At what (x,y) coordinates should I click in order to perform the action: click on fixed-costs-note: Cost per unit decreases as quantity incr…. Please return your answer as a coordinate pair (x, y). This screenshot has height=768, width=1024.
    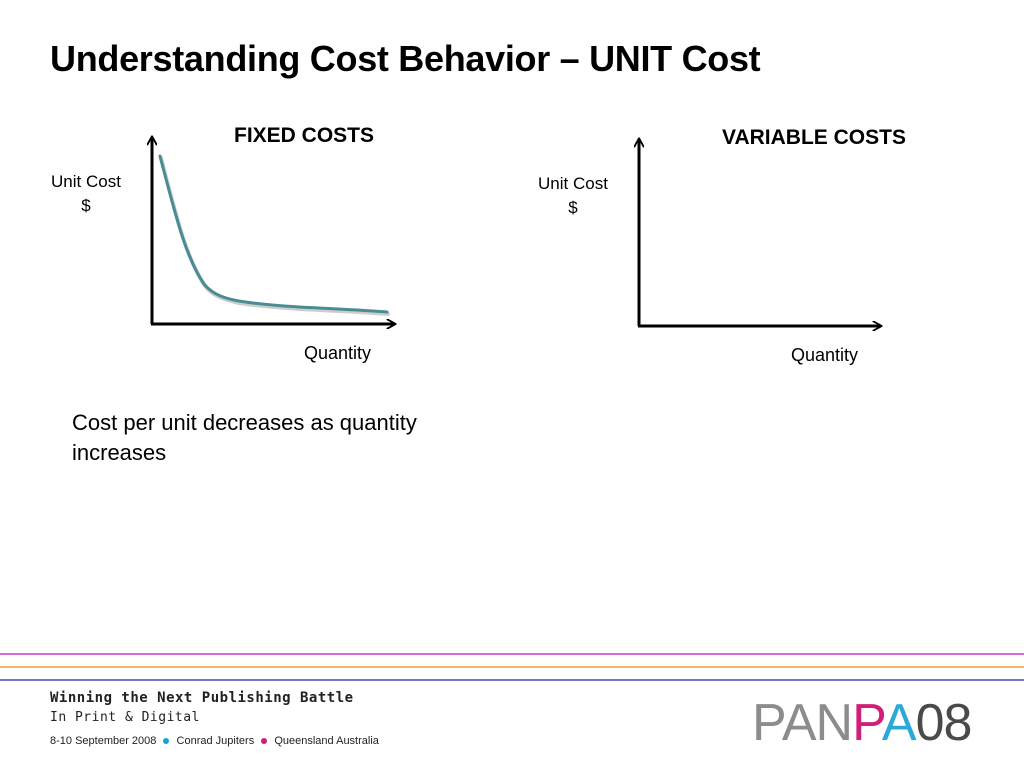
    Looking at the image, I should click on (244, 437).